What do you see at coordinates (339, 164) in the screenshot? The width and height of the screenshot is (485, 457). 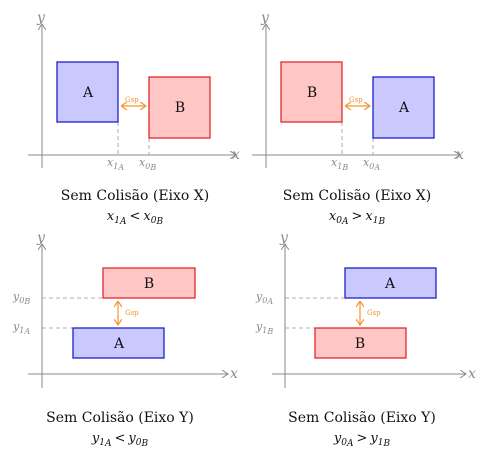 I see `tick-x1b: x1B` at bounding box center [339, 164].